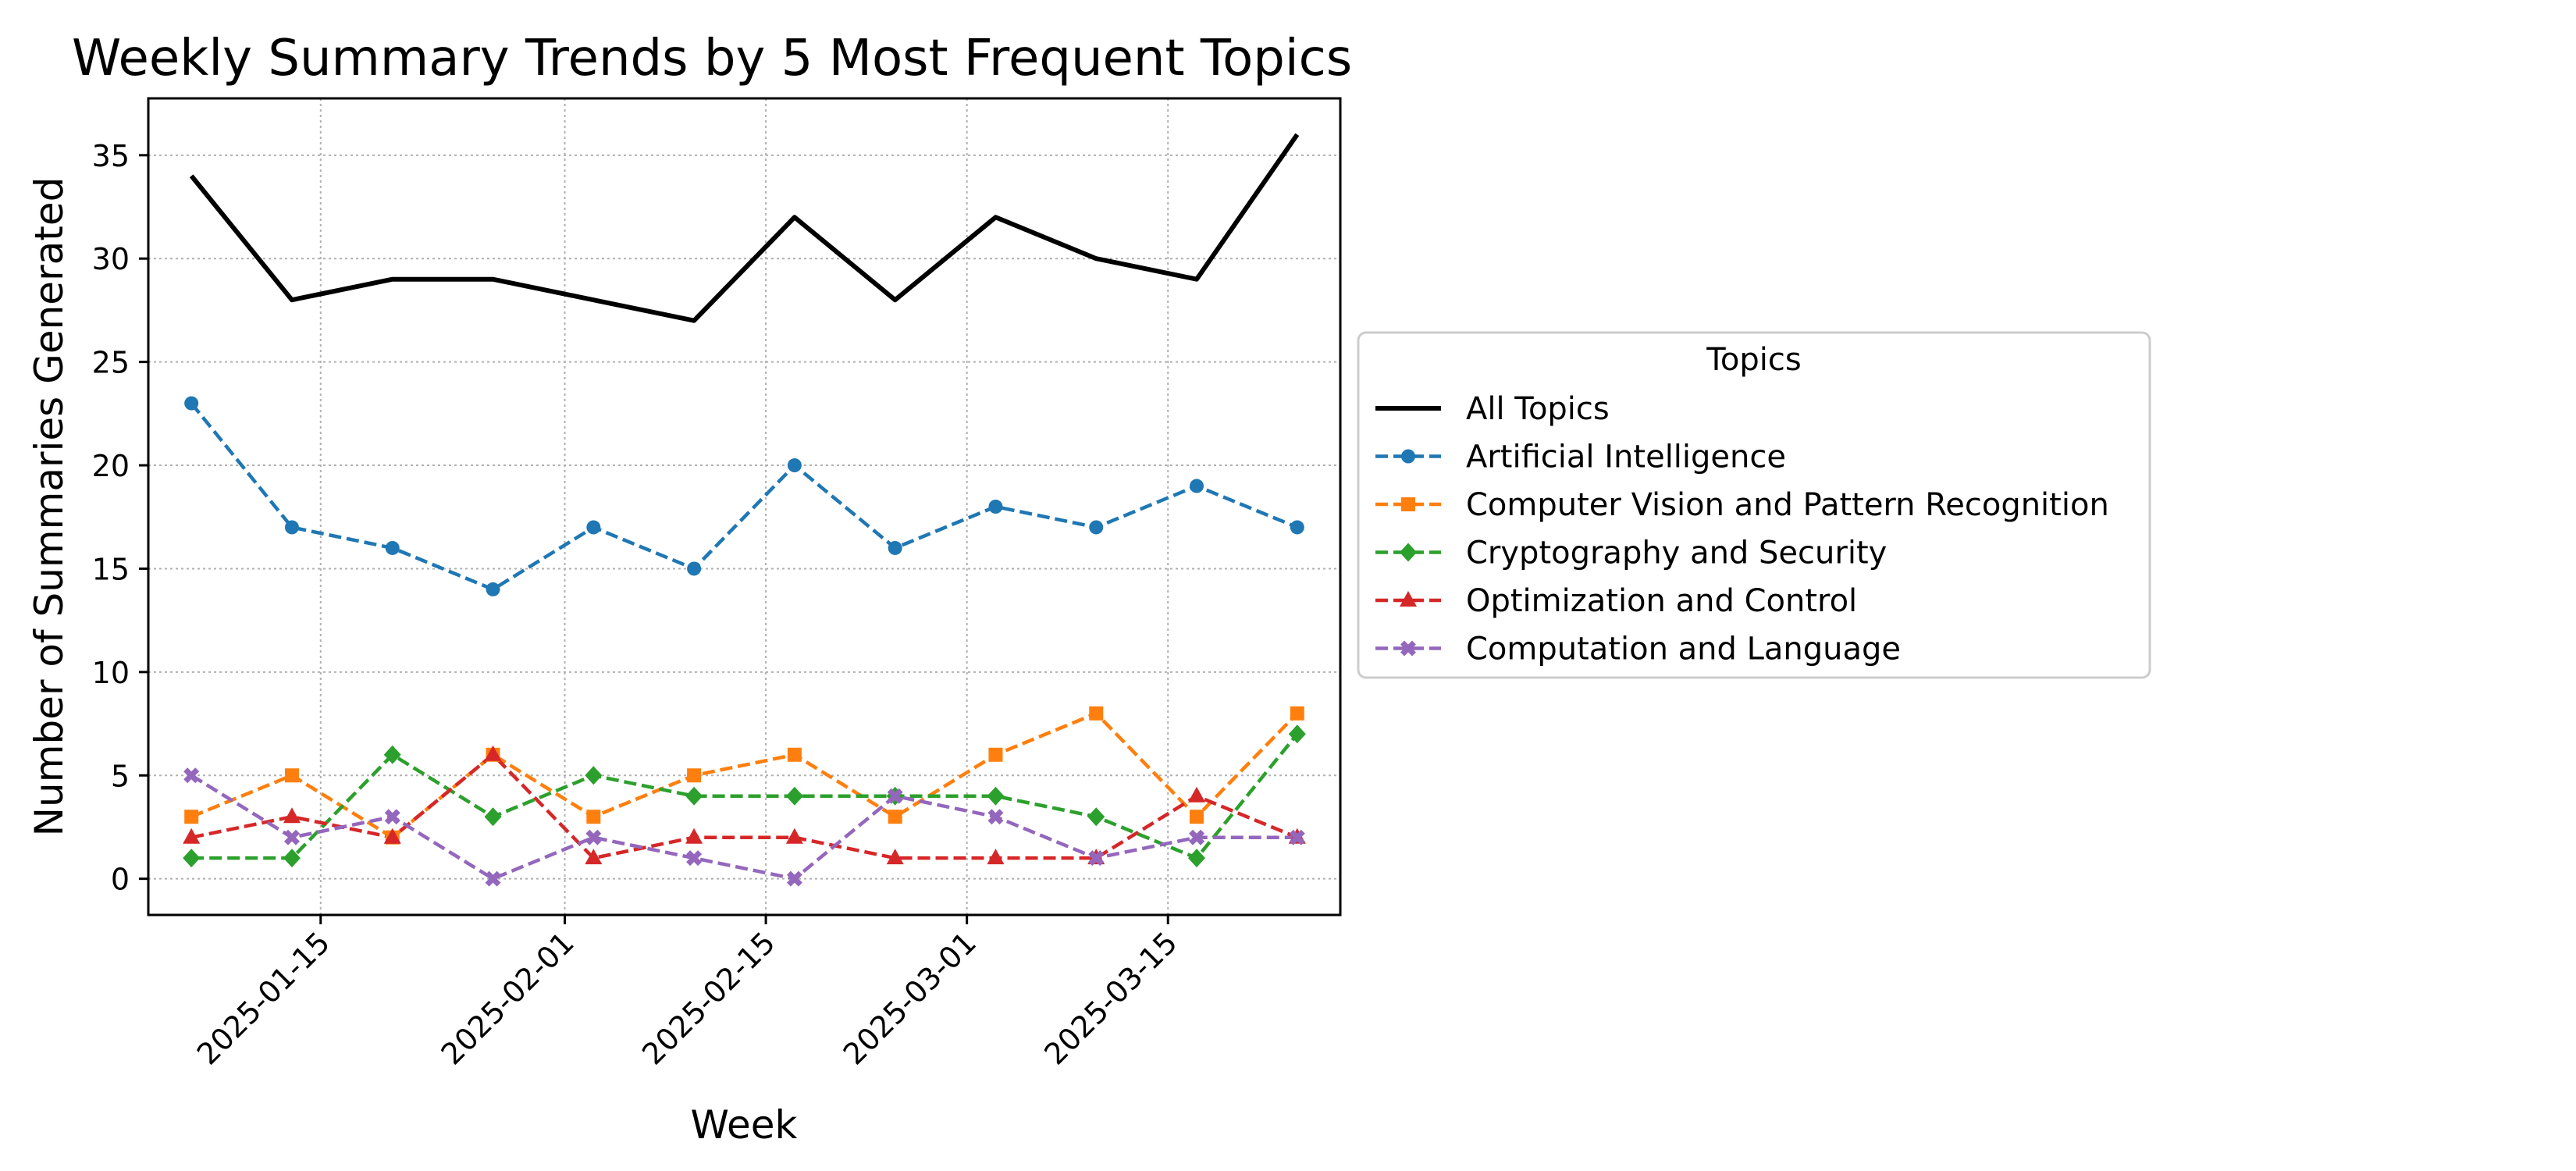 The width and height of the screenshot is (2576, 1171). Describe the element at coordinates (111, 259) in the screenshot. I see `y-tick-label: 30` at that location.